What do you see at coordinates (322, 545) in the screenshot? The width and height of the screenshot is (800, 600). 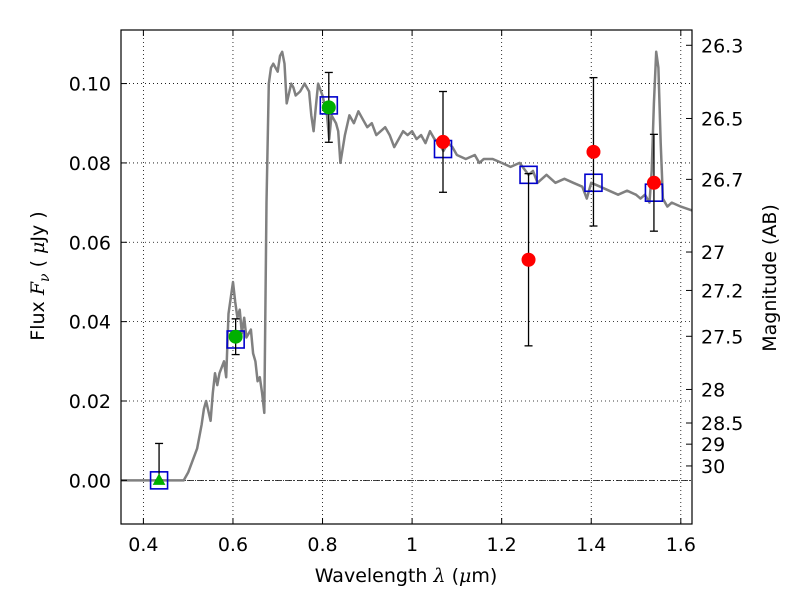 I see `x-tick-label: 0.8` at bounding box center [322, 545].